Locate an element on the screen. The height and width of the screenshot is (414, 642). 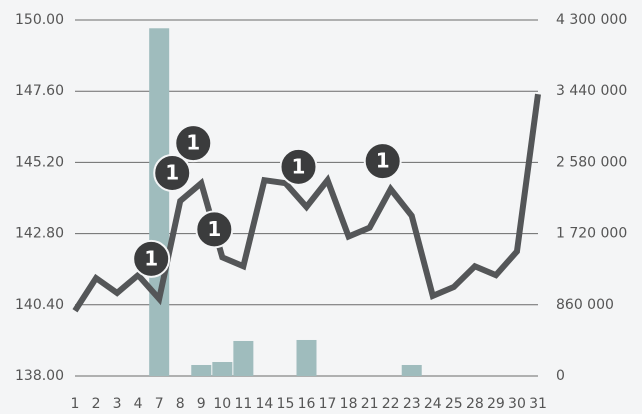
x-tick-label: 4 is located at coordinates (138, 404).